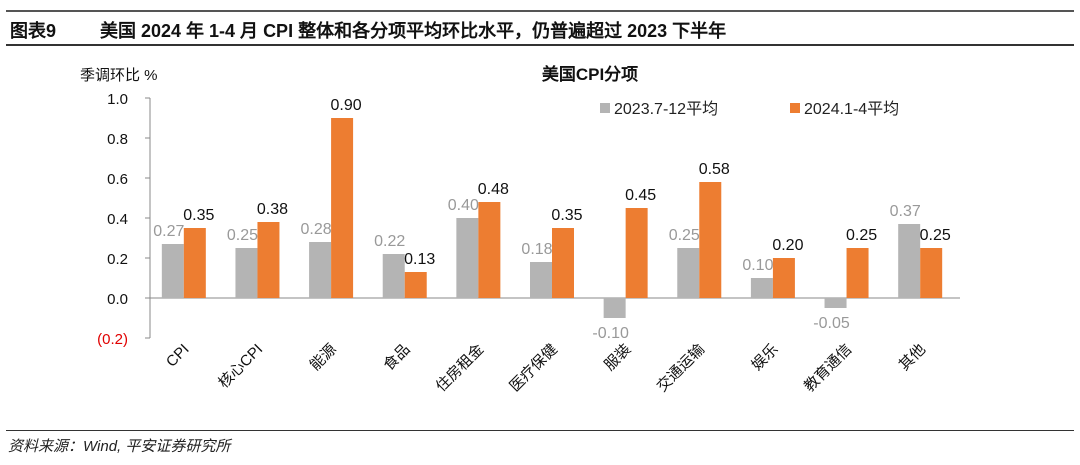 The height and width of the screenshot is (465, 1080). What do you see at coordinates (764, 357) in the screenshot?
I see `x-tick-label: 娱乐` at bounding box center [764, 357].